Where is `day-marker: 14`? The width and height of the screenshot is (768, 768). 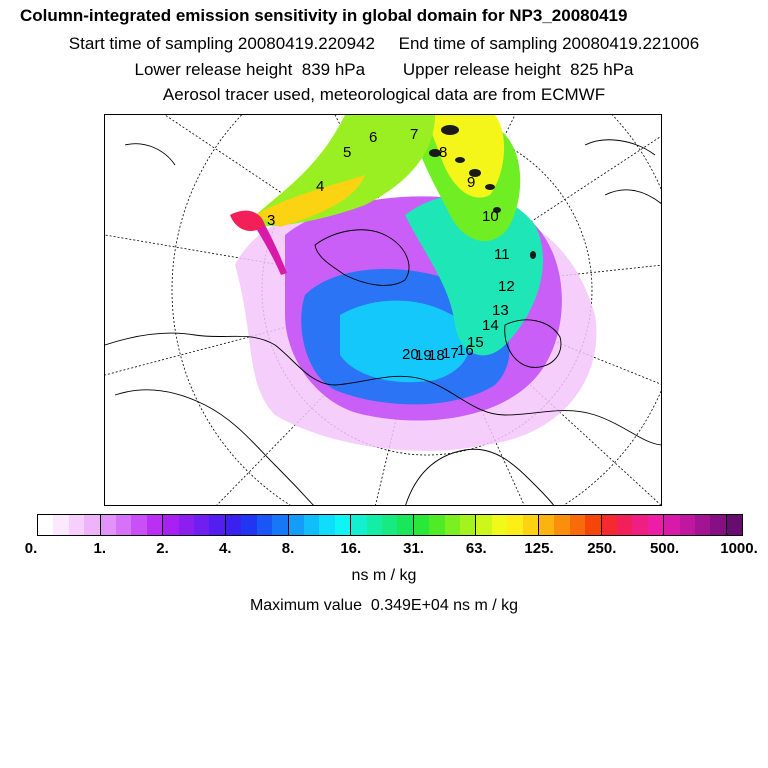
day-marker: 14 is located at coordinates (490, 325).